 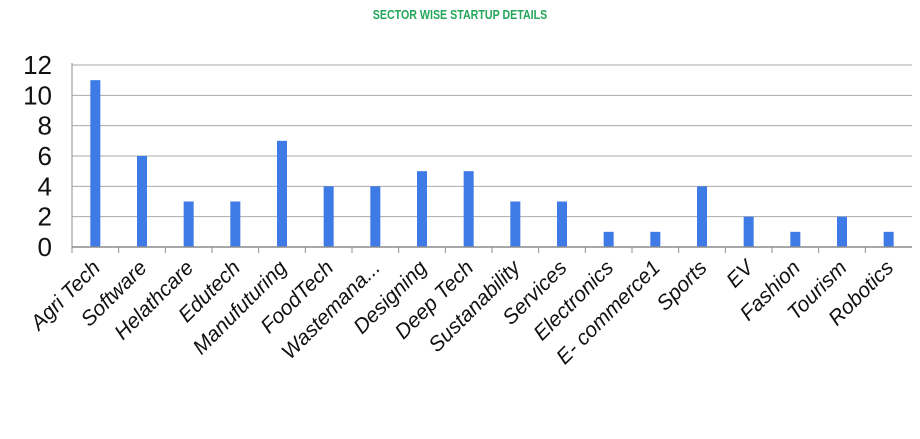 I want to click on chart-title: SECTOR WISE STARTUP DETAILS, so click(x=460, y=14).